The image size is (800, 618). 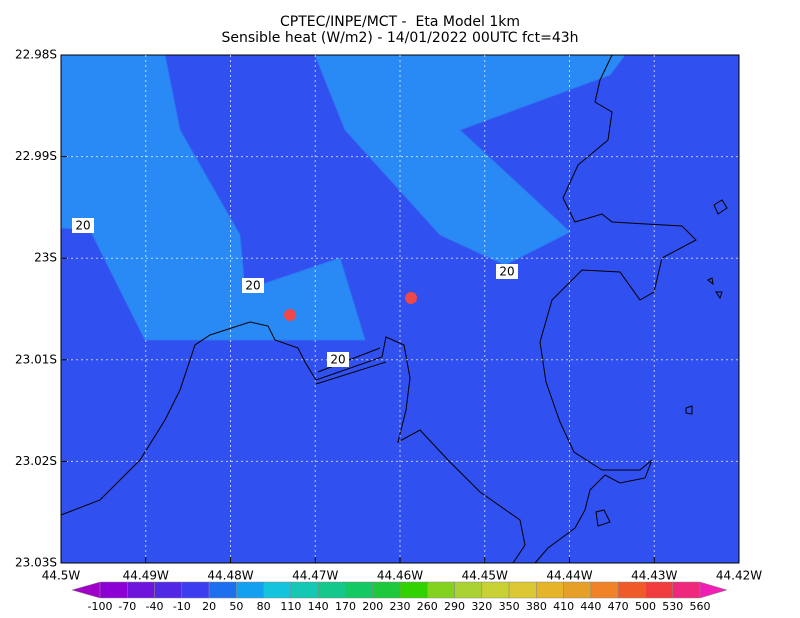 I want to click on x-tick-label: 44.42W, so click(x=739, y=576).